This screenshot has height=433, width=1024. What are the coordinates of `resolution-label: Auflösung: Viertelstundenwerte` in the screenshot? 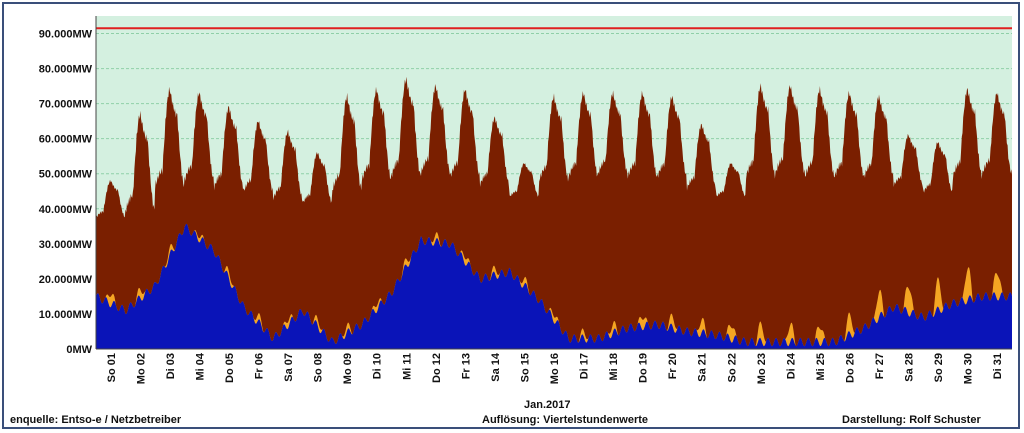 It's located at (565, 420).